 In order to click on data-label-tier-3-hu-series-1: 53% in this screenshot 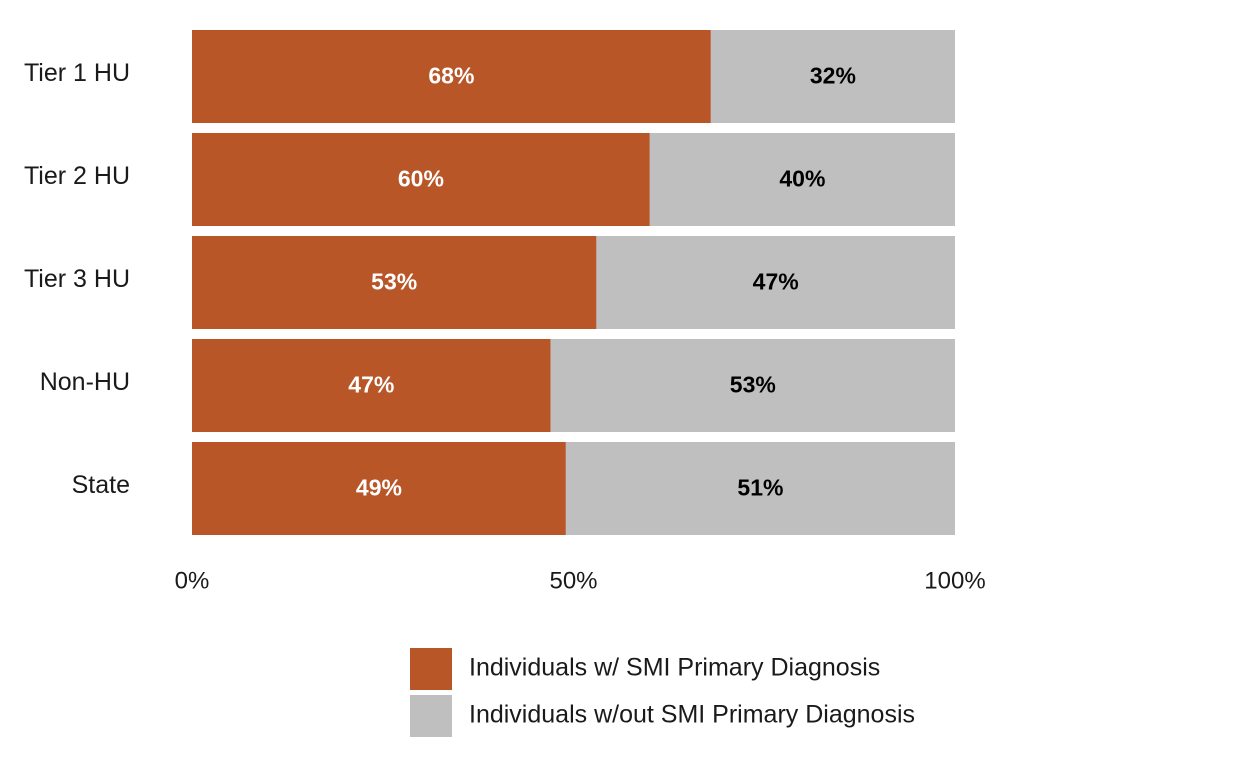, I will do `click(394, 282)`.